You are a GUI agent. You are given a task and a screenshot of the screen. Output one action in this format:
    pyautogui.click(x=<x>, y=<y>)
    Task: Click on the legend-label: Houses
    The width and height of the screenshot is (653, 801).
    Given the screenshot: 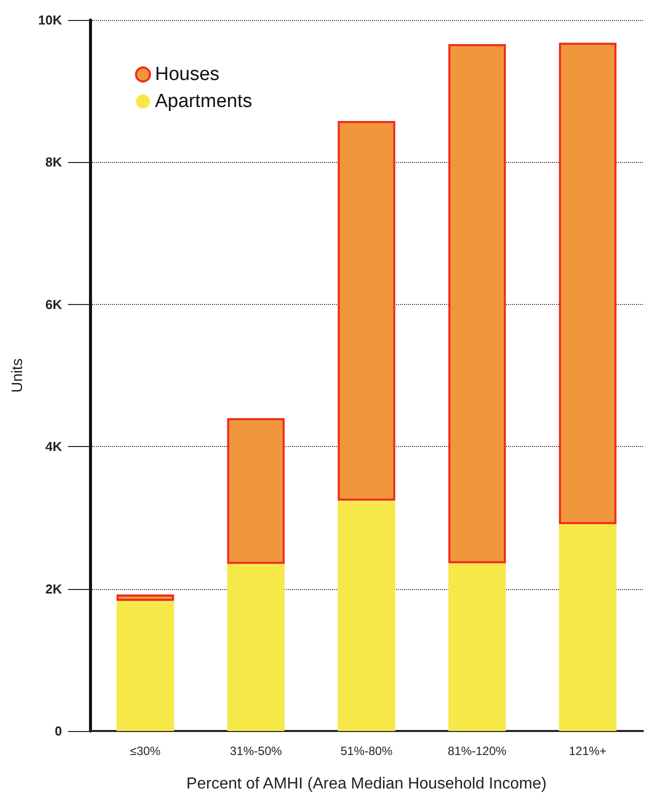 What is the action you would take?
    pyautogui.click(x=187, y=74)
    